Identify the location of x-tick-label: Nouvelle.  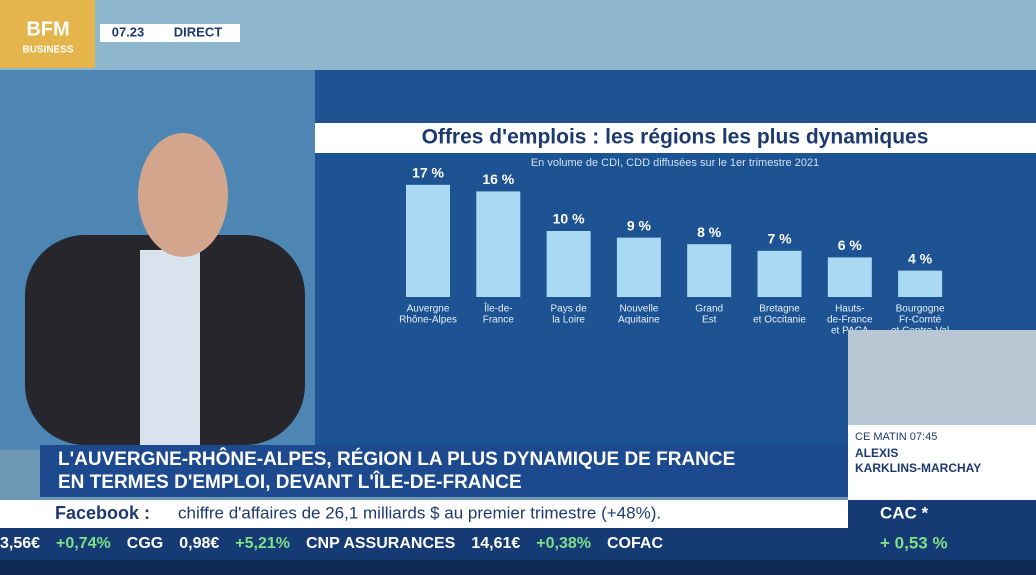
(638, 309).